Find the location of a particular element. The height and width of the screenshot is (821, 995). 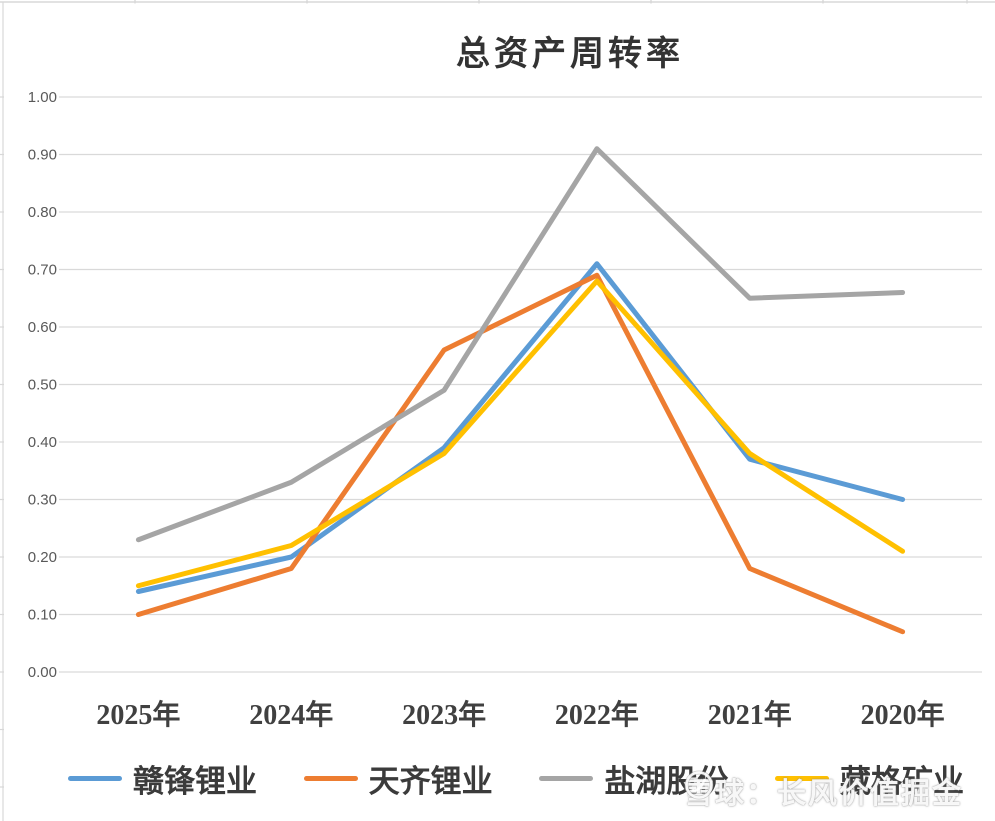

x-tick-label: 2021年 is located at coordinates (750, 714).